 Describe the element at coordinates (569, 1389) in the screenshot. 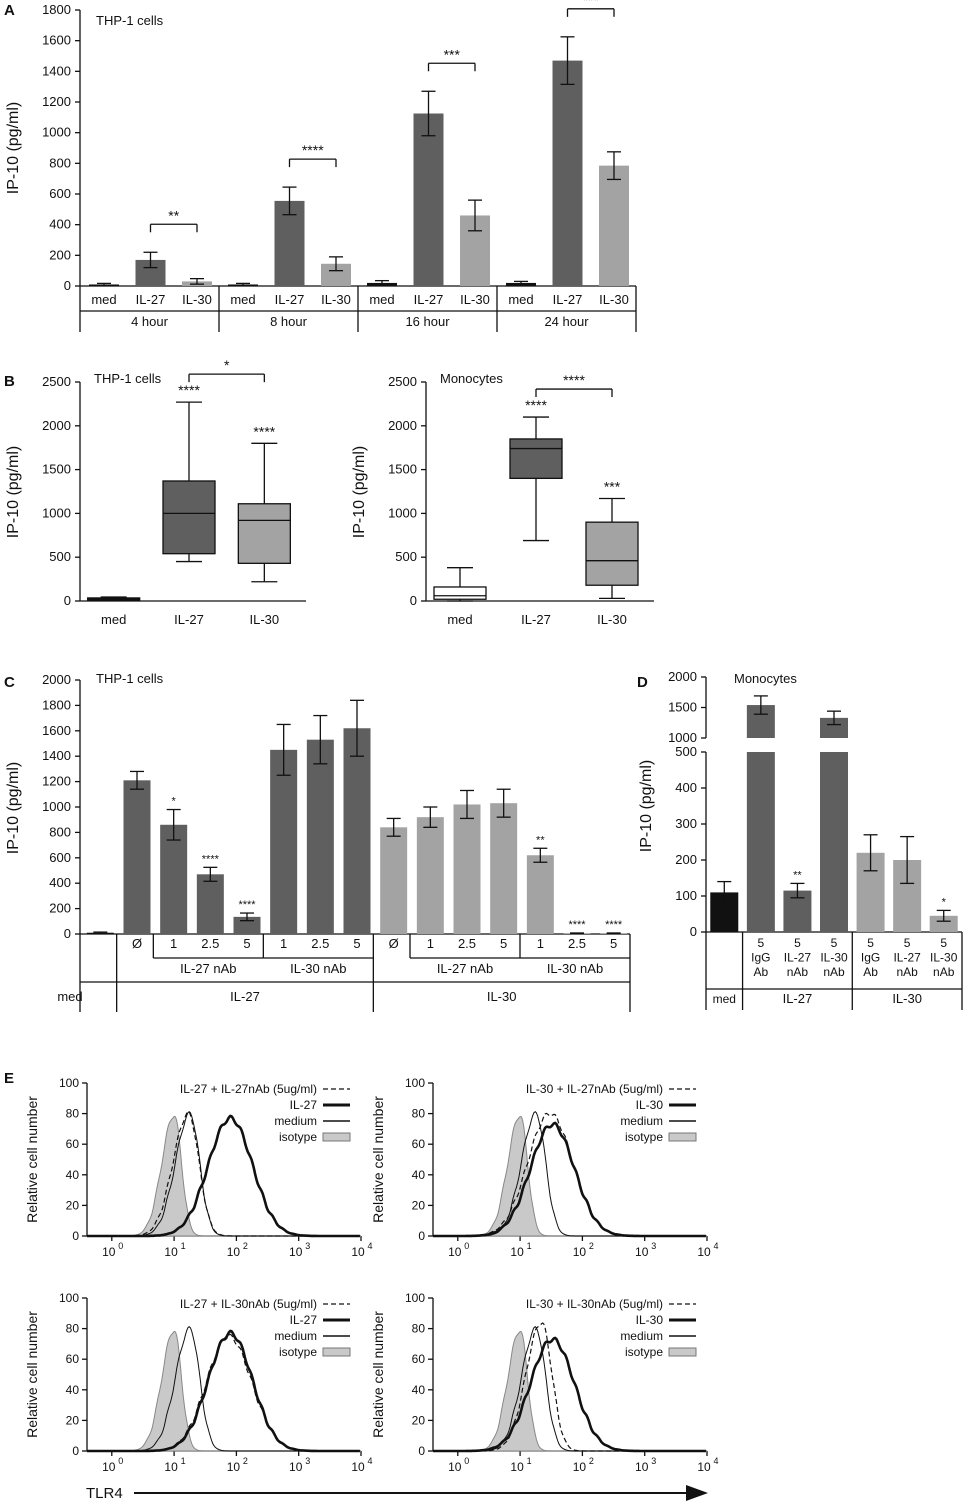

I see `e-medium-histogram` at that location.